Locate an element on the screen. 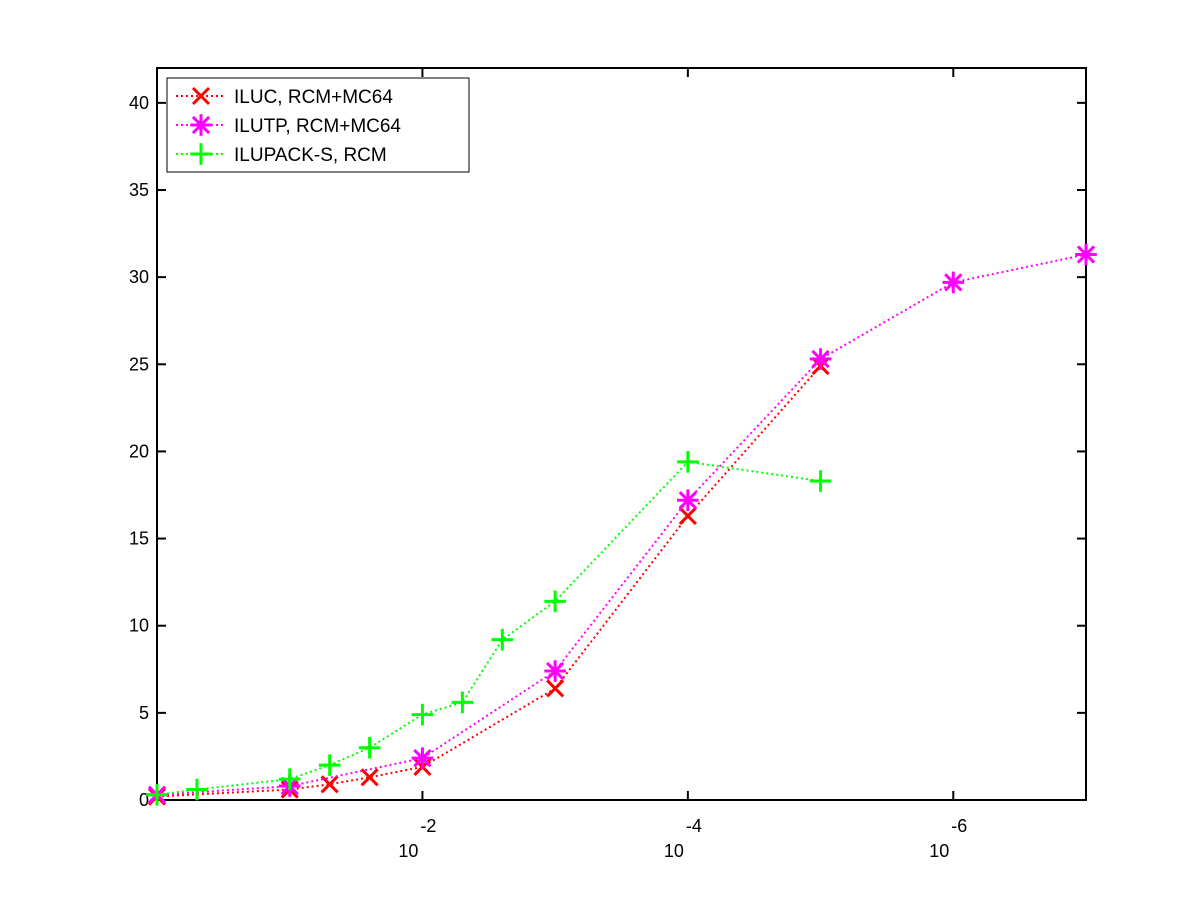 Image resolution: width=1200 pixels, height=900 pixels. y-tick-label: 5 is located at coordinates (144, 713).